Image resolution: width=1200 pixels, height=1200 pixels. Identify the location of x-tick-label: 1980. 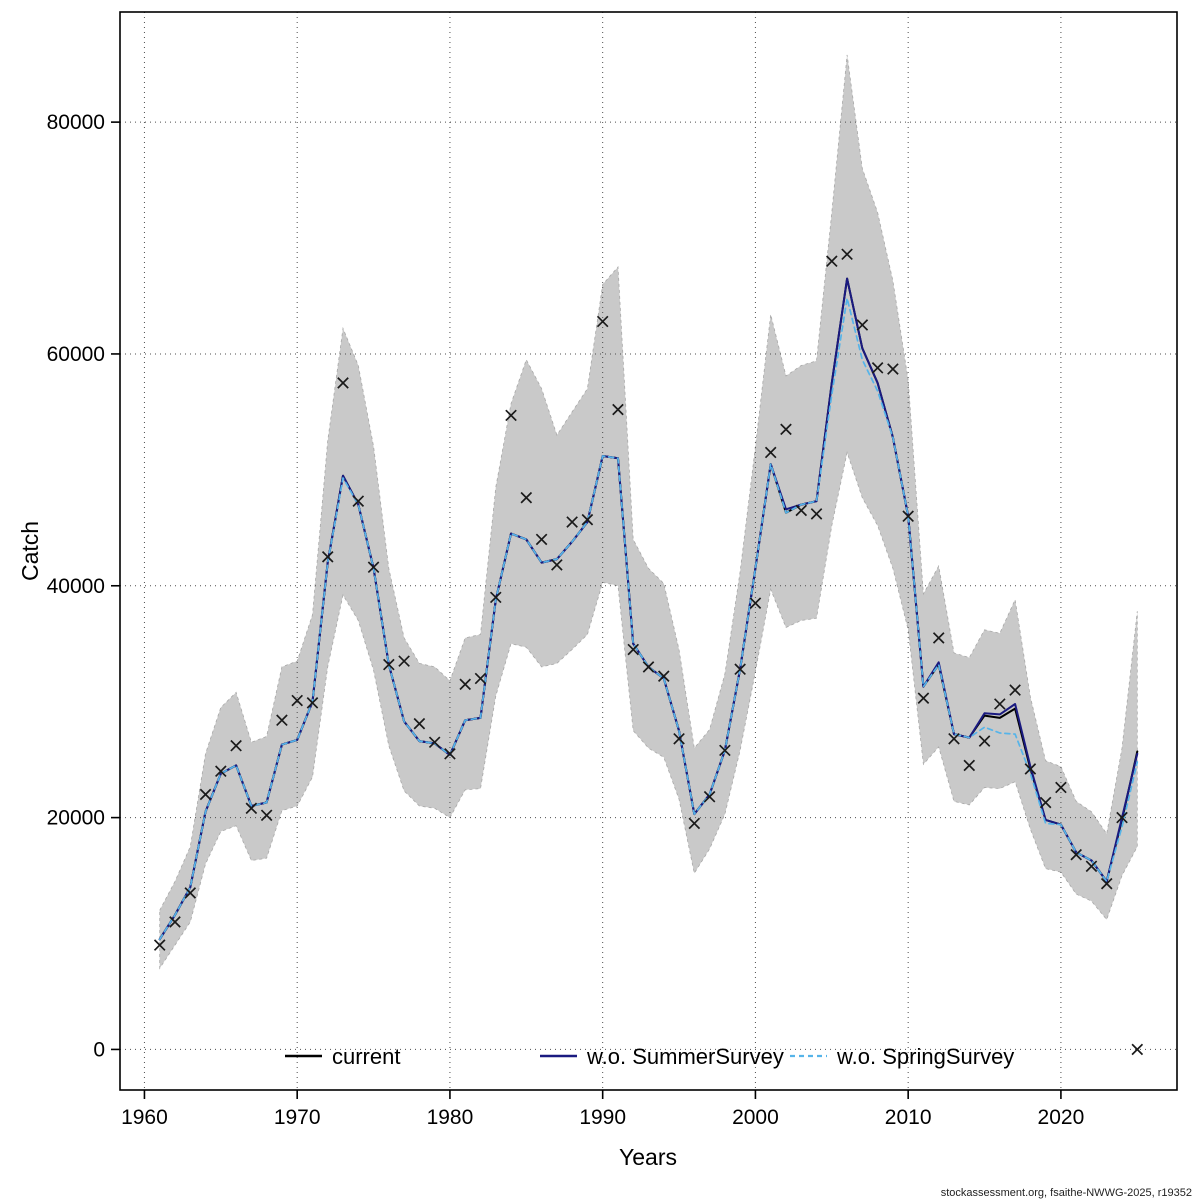
(450, 1117).